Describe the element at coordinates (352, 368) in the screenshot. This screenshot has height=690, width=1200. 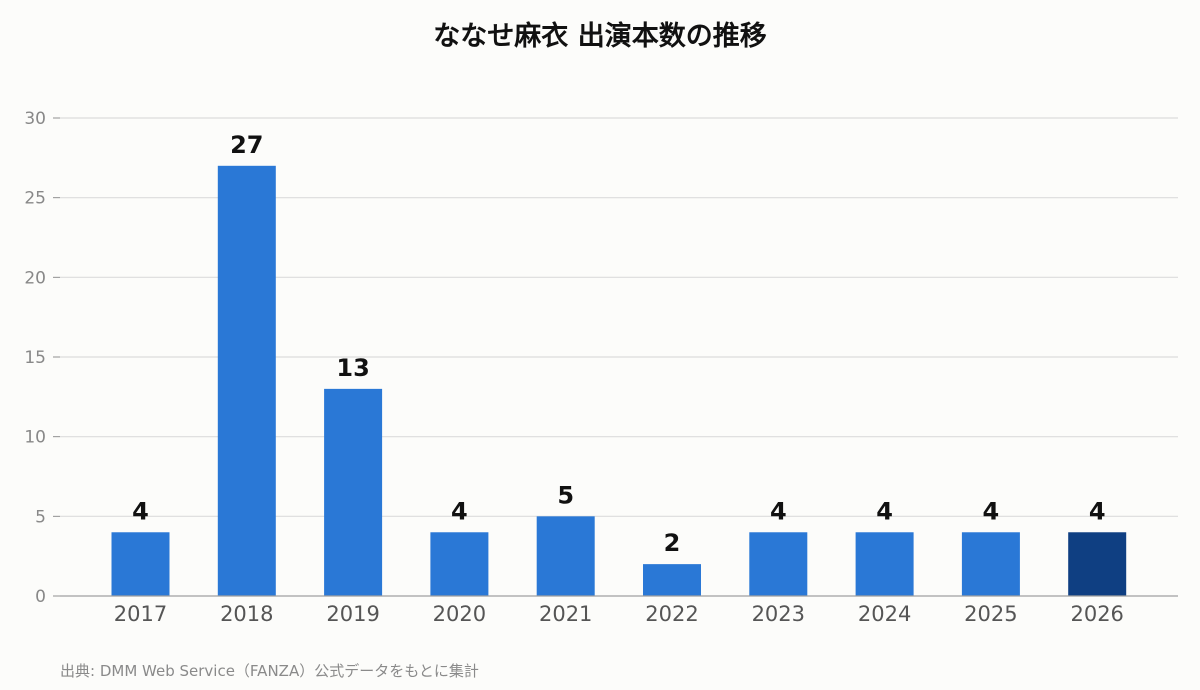
I see `data-label: 13` at that location.